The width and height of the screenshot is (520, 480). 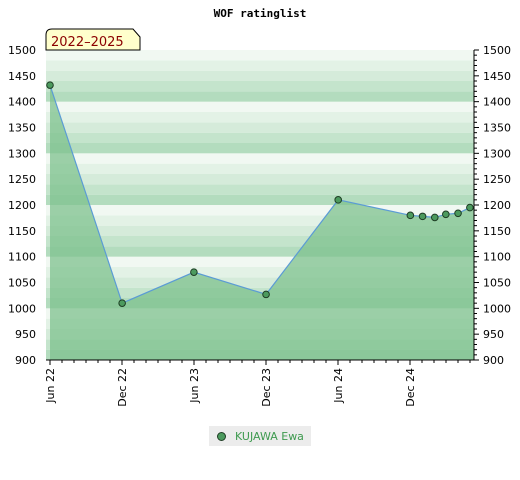 What do you see at coordinates (497, 257) in the screenshot?
I see `y-tick-label-right: 1100` at bounding box center [497, 257].